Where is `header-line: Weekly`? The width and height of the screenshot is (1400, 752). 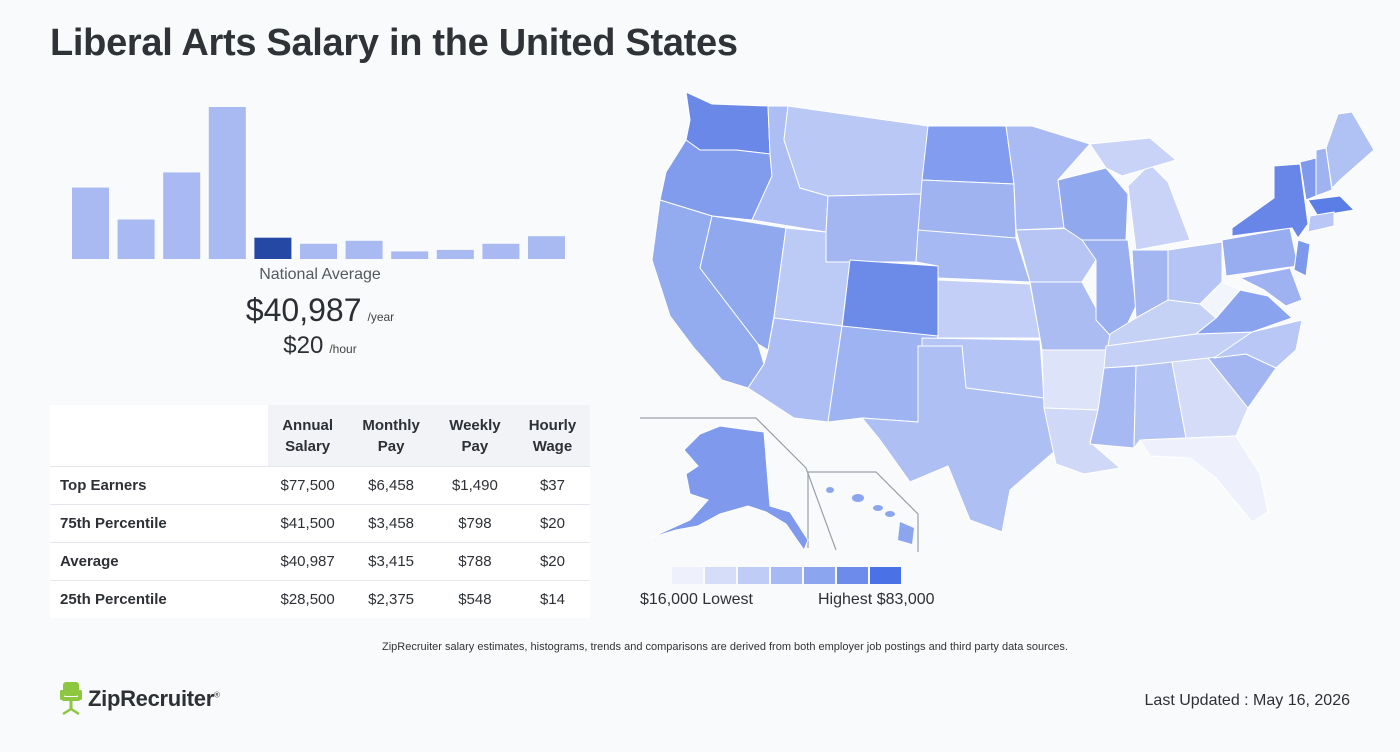 header-line: Weekly is located at coordinates (475, 425).